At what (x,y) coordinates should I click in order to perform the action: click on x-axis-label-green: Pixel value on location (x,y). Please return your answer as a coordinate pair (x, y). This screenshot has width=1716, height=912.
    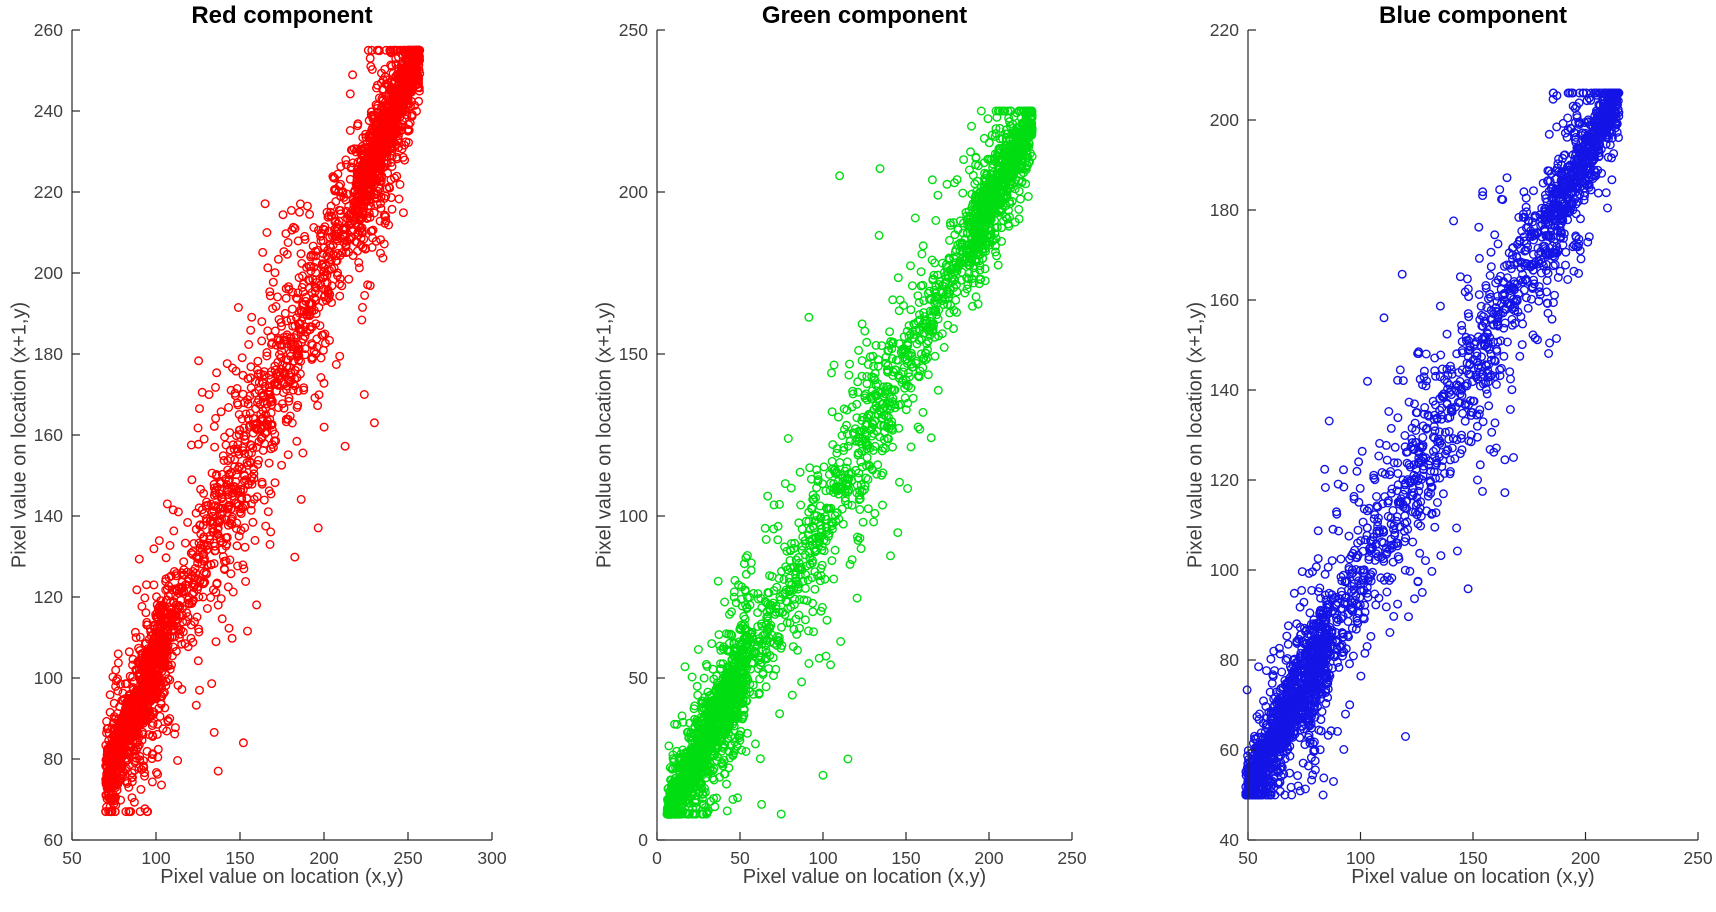
    Looking at the image, I should click on (864, 877).